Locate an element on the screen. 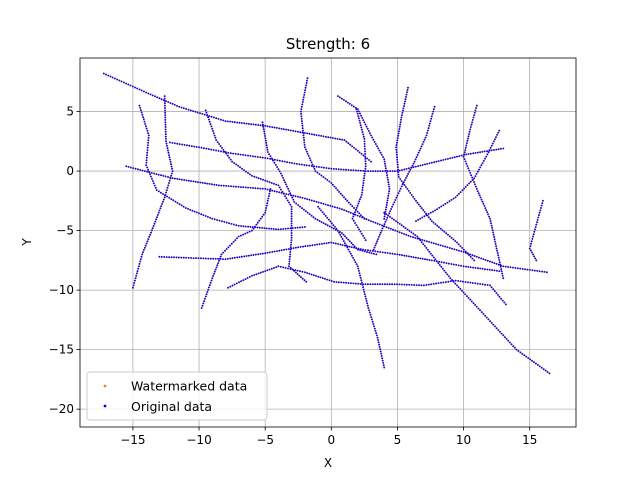 Image resolution: width=640 pixels, height=480 pixels. x-axis-ticks: −15 −10 −5 0 5 10 15 is located at coordinates (328, 437).